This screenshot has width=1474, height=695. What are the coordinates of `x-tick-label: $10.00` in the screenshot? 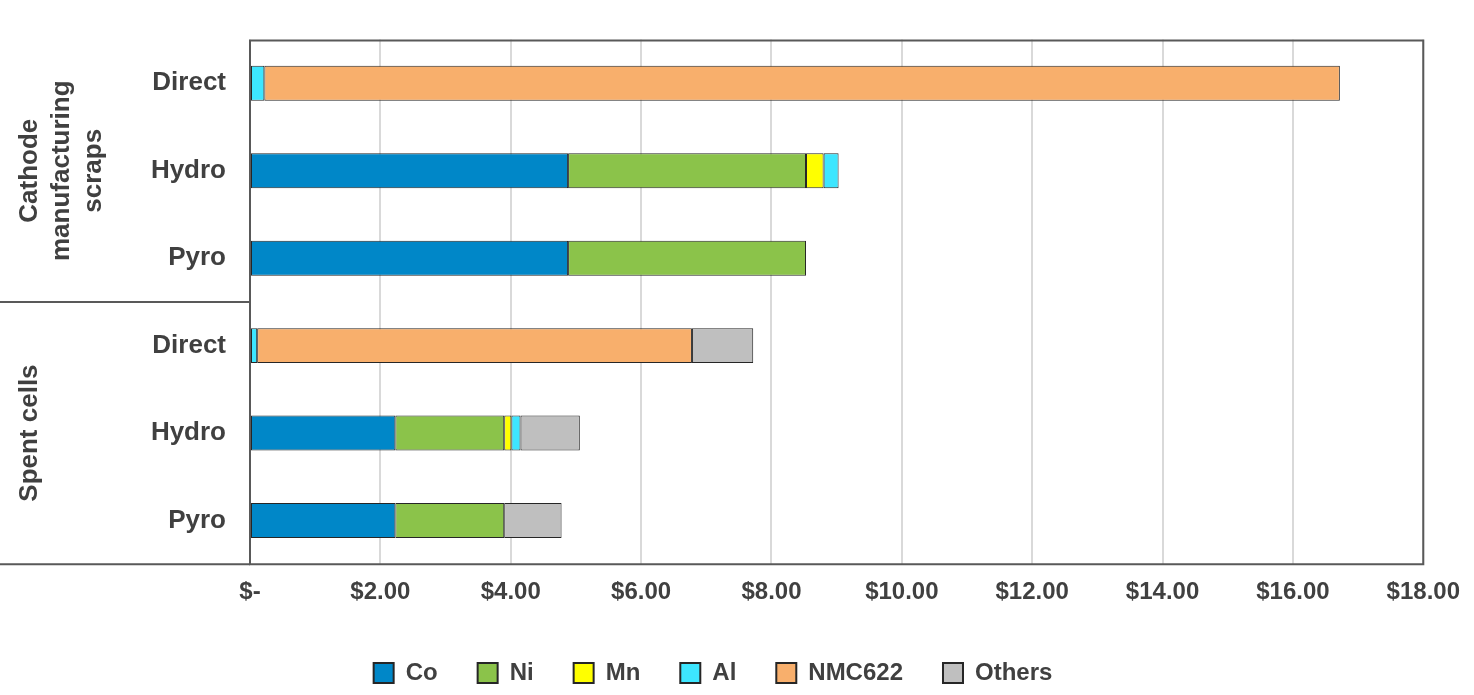 It's located at (902, 591).